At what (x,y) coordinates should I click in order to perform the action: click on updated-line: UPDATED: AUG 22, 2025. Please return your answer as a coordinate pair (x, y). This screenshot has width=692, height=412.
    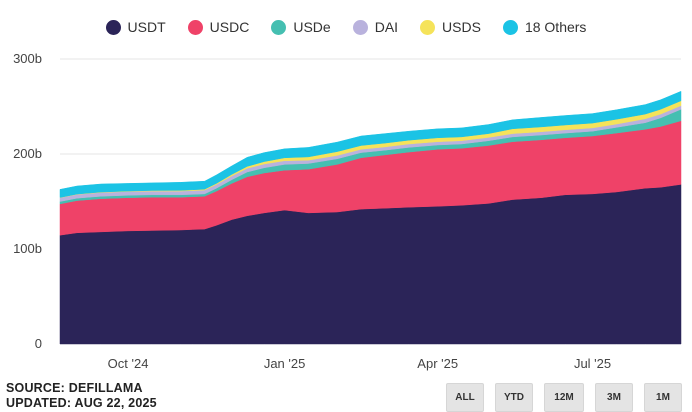
    Looking at the image, I should click on (81, 403).